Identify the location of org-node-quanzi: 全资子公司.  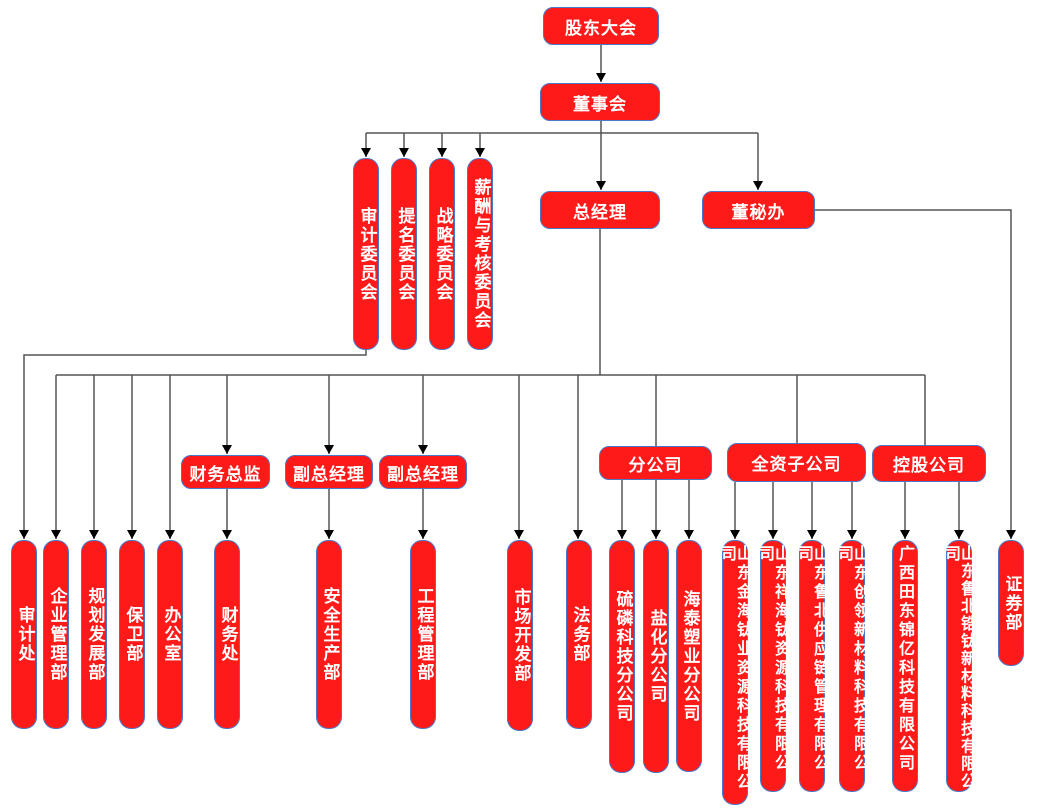
(796, 462).